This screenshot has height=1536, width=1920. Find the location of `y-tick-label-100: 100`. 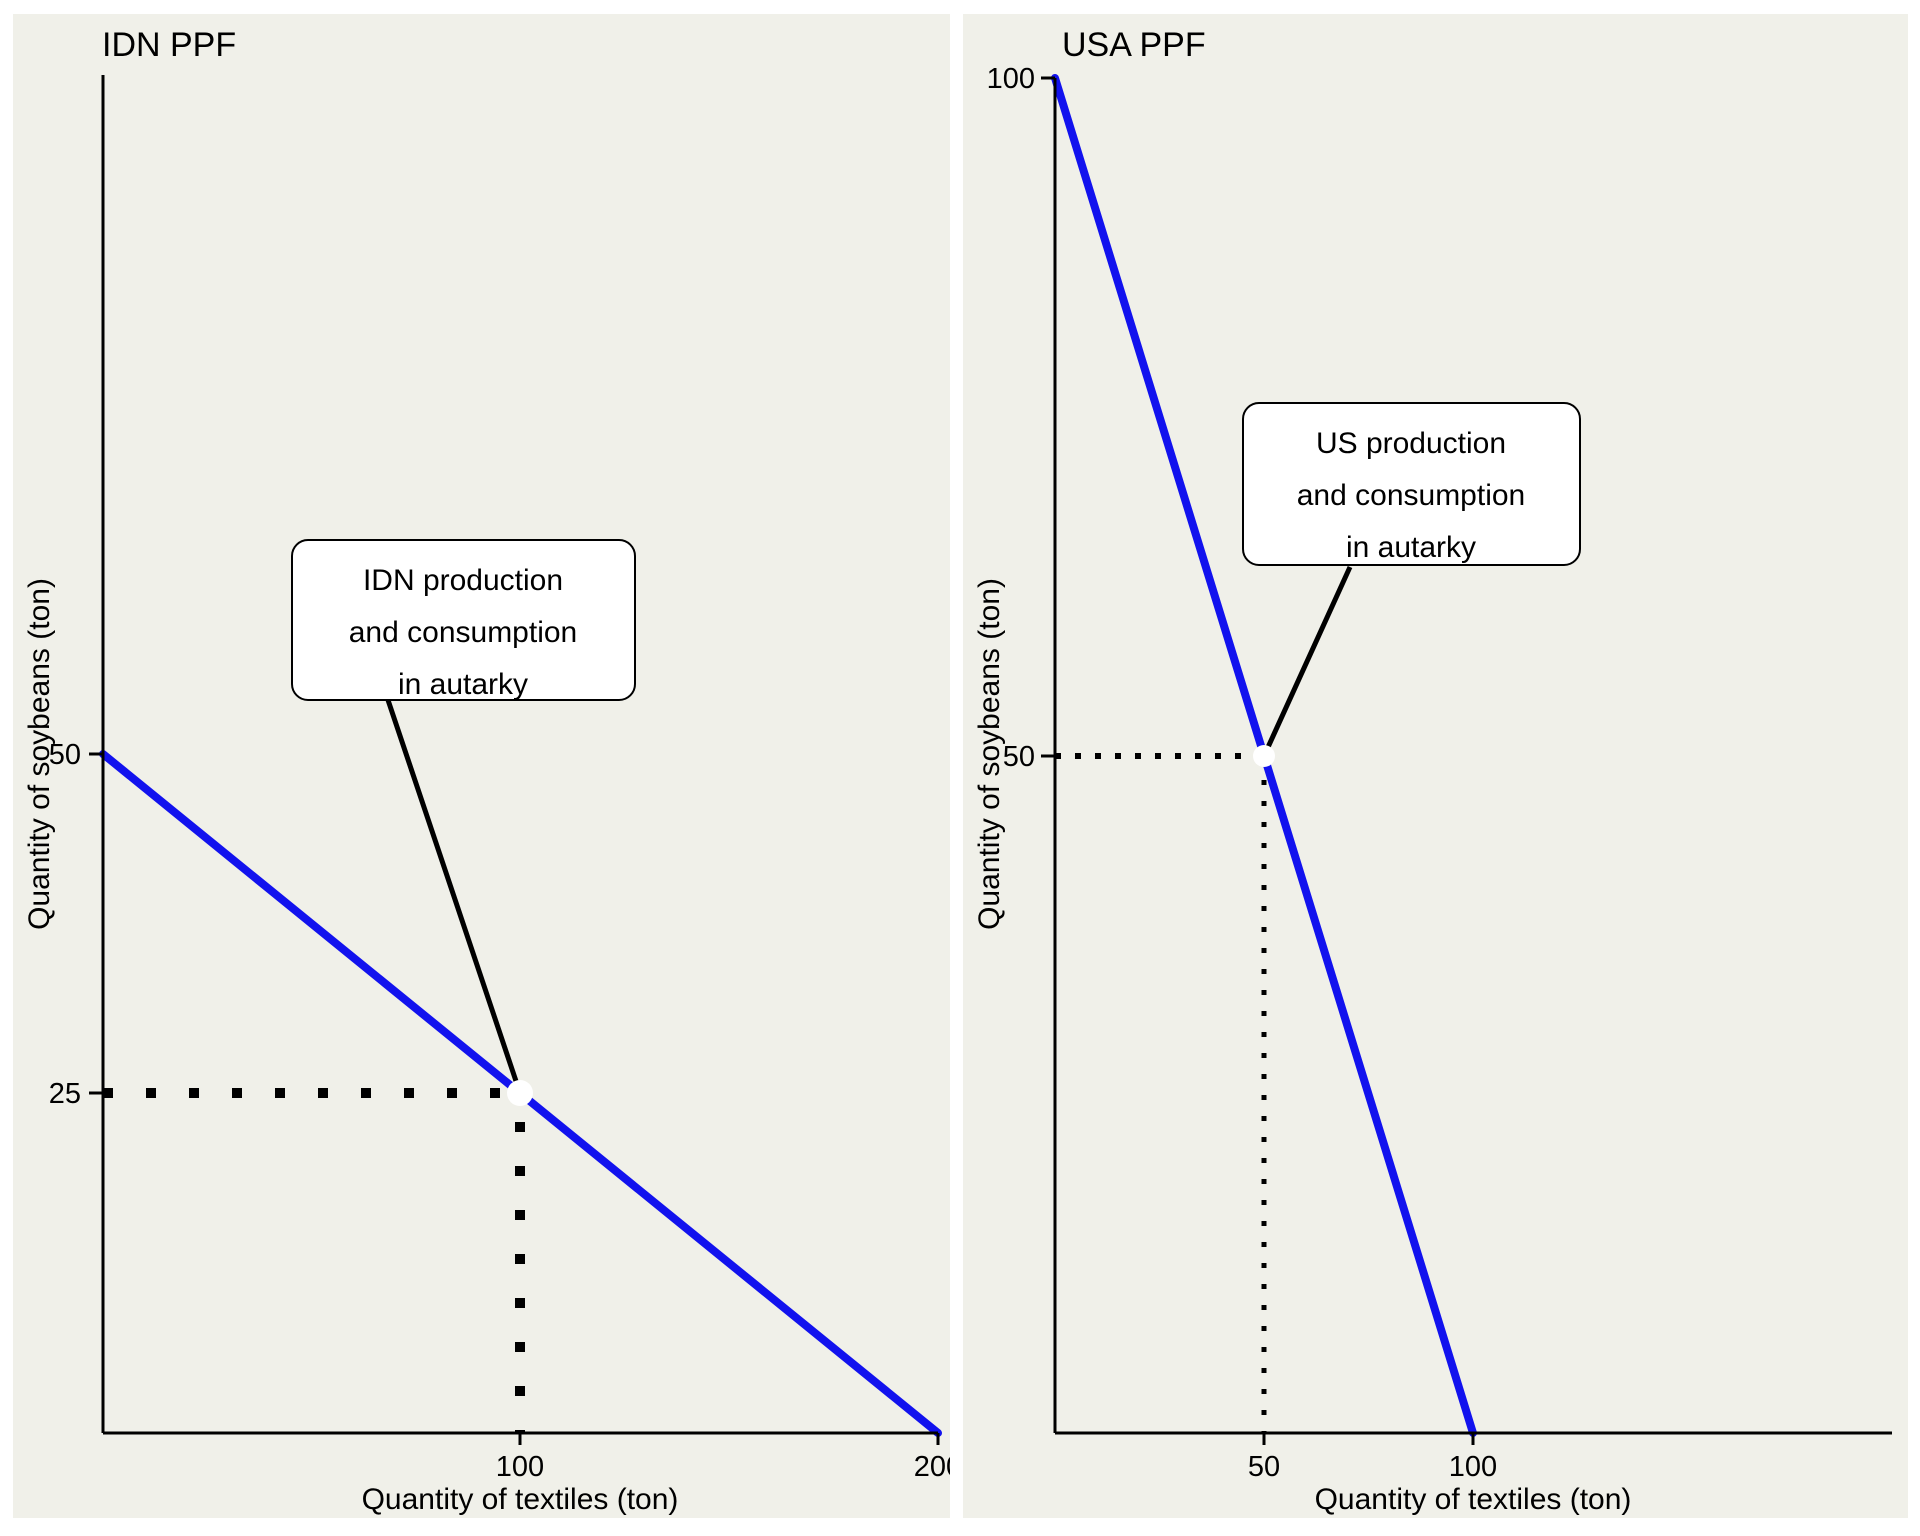

y-tick-label-100: 100 is located at coordinates (1011, 79).